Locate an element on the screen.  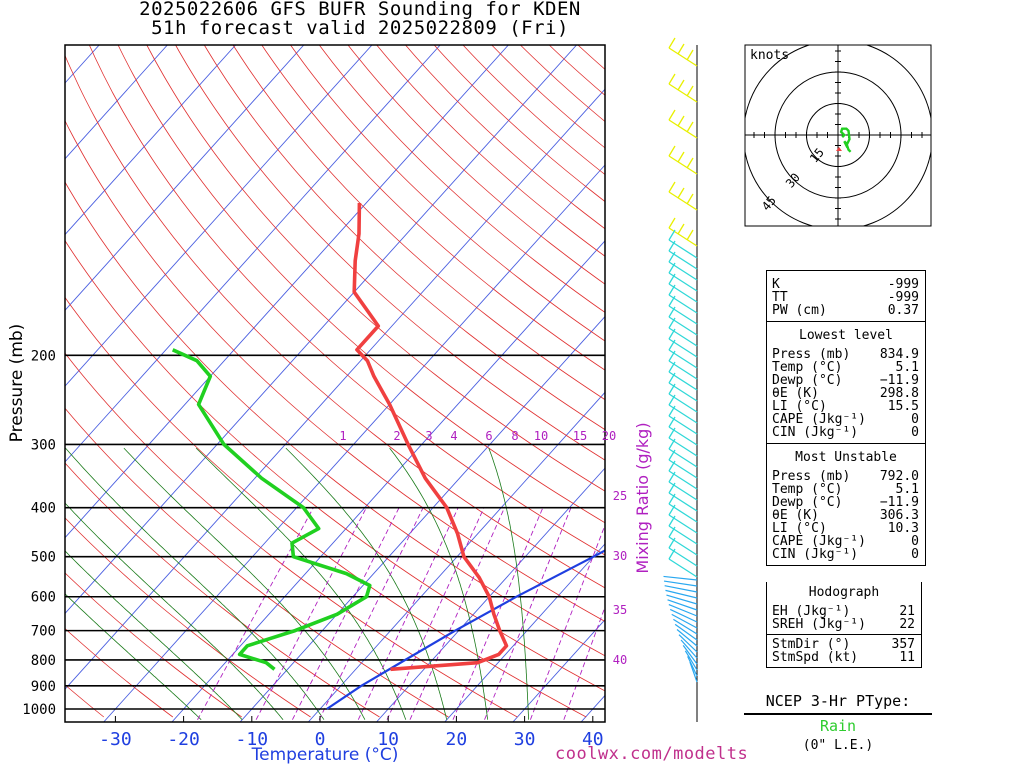
stat-value: 306.3 is located at coordinates (899, 515).